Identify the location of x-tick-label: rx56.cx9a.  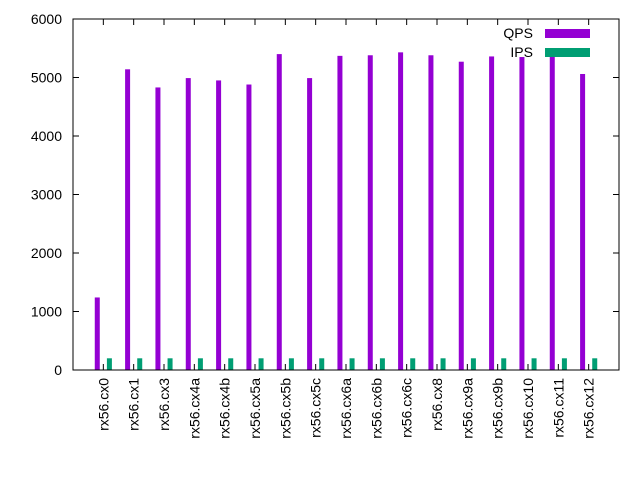
(467, 408).